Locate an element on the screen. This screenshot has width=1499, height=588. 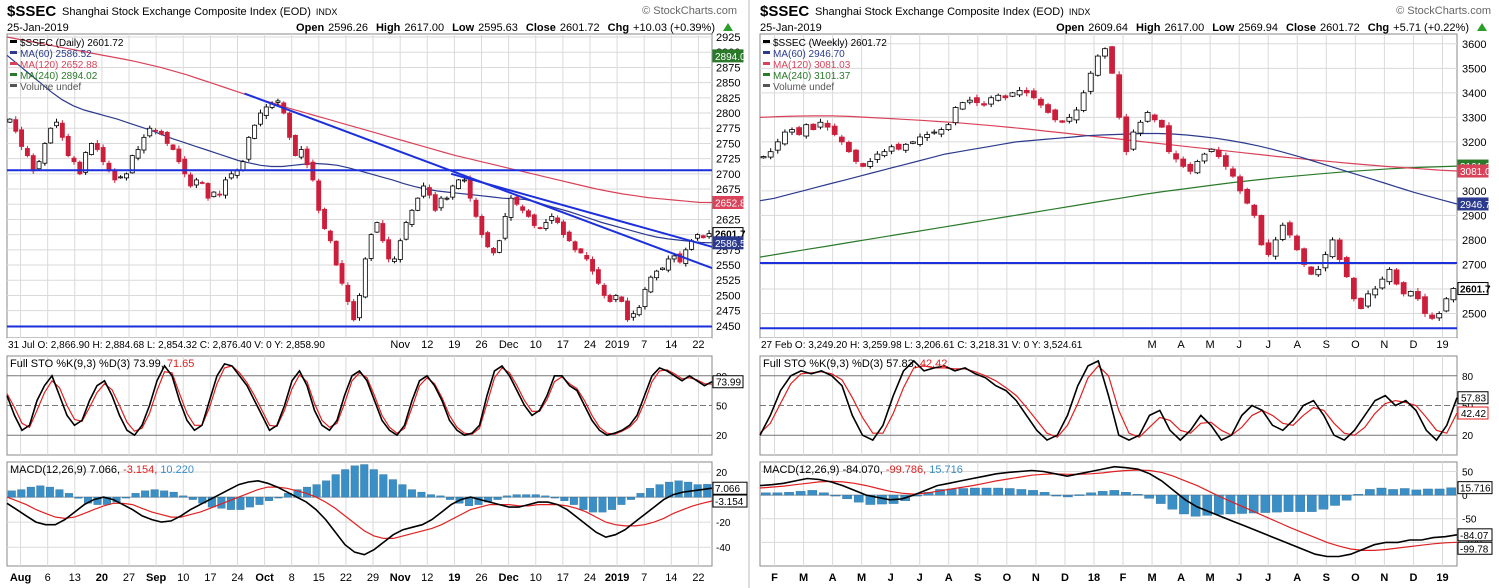
y-tick-label: 2750 is located at coordinates (728, 144).